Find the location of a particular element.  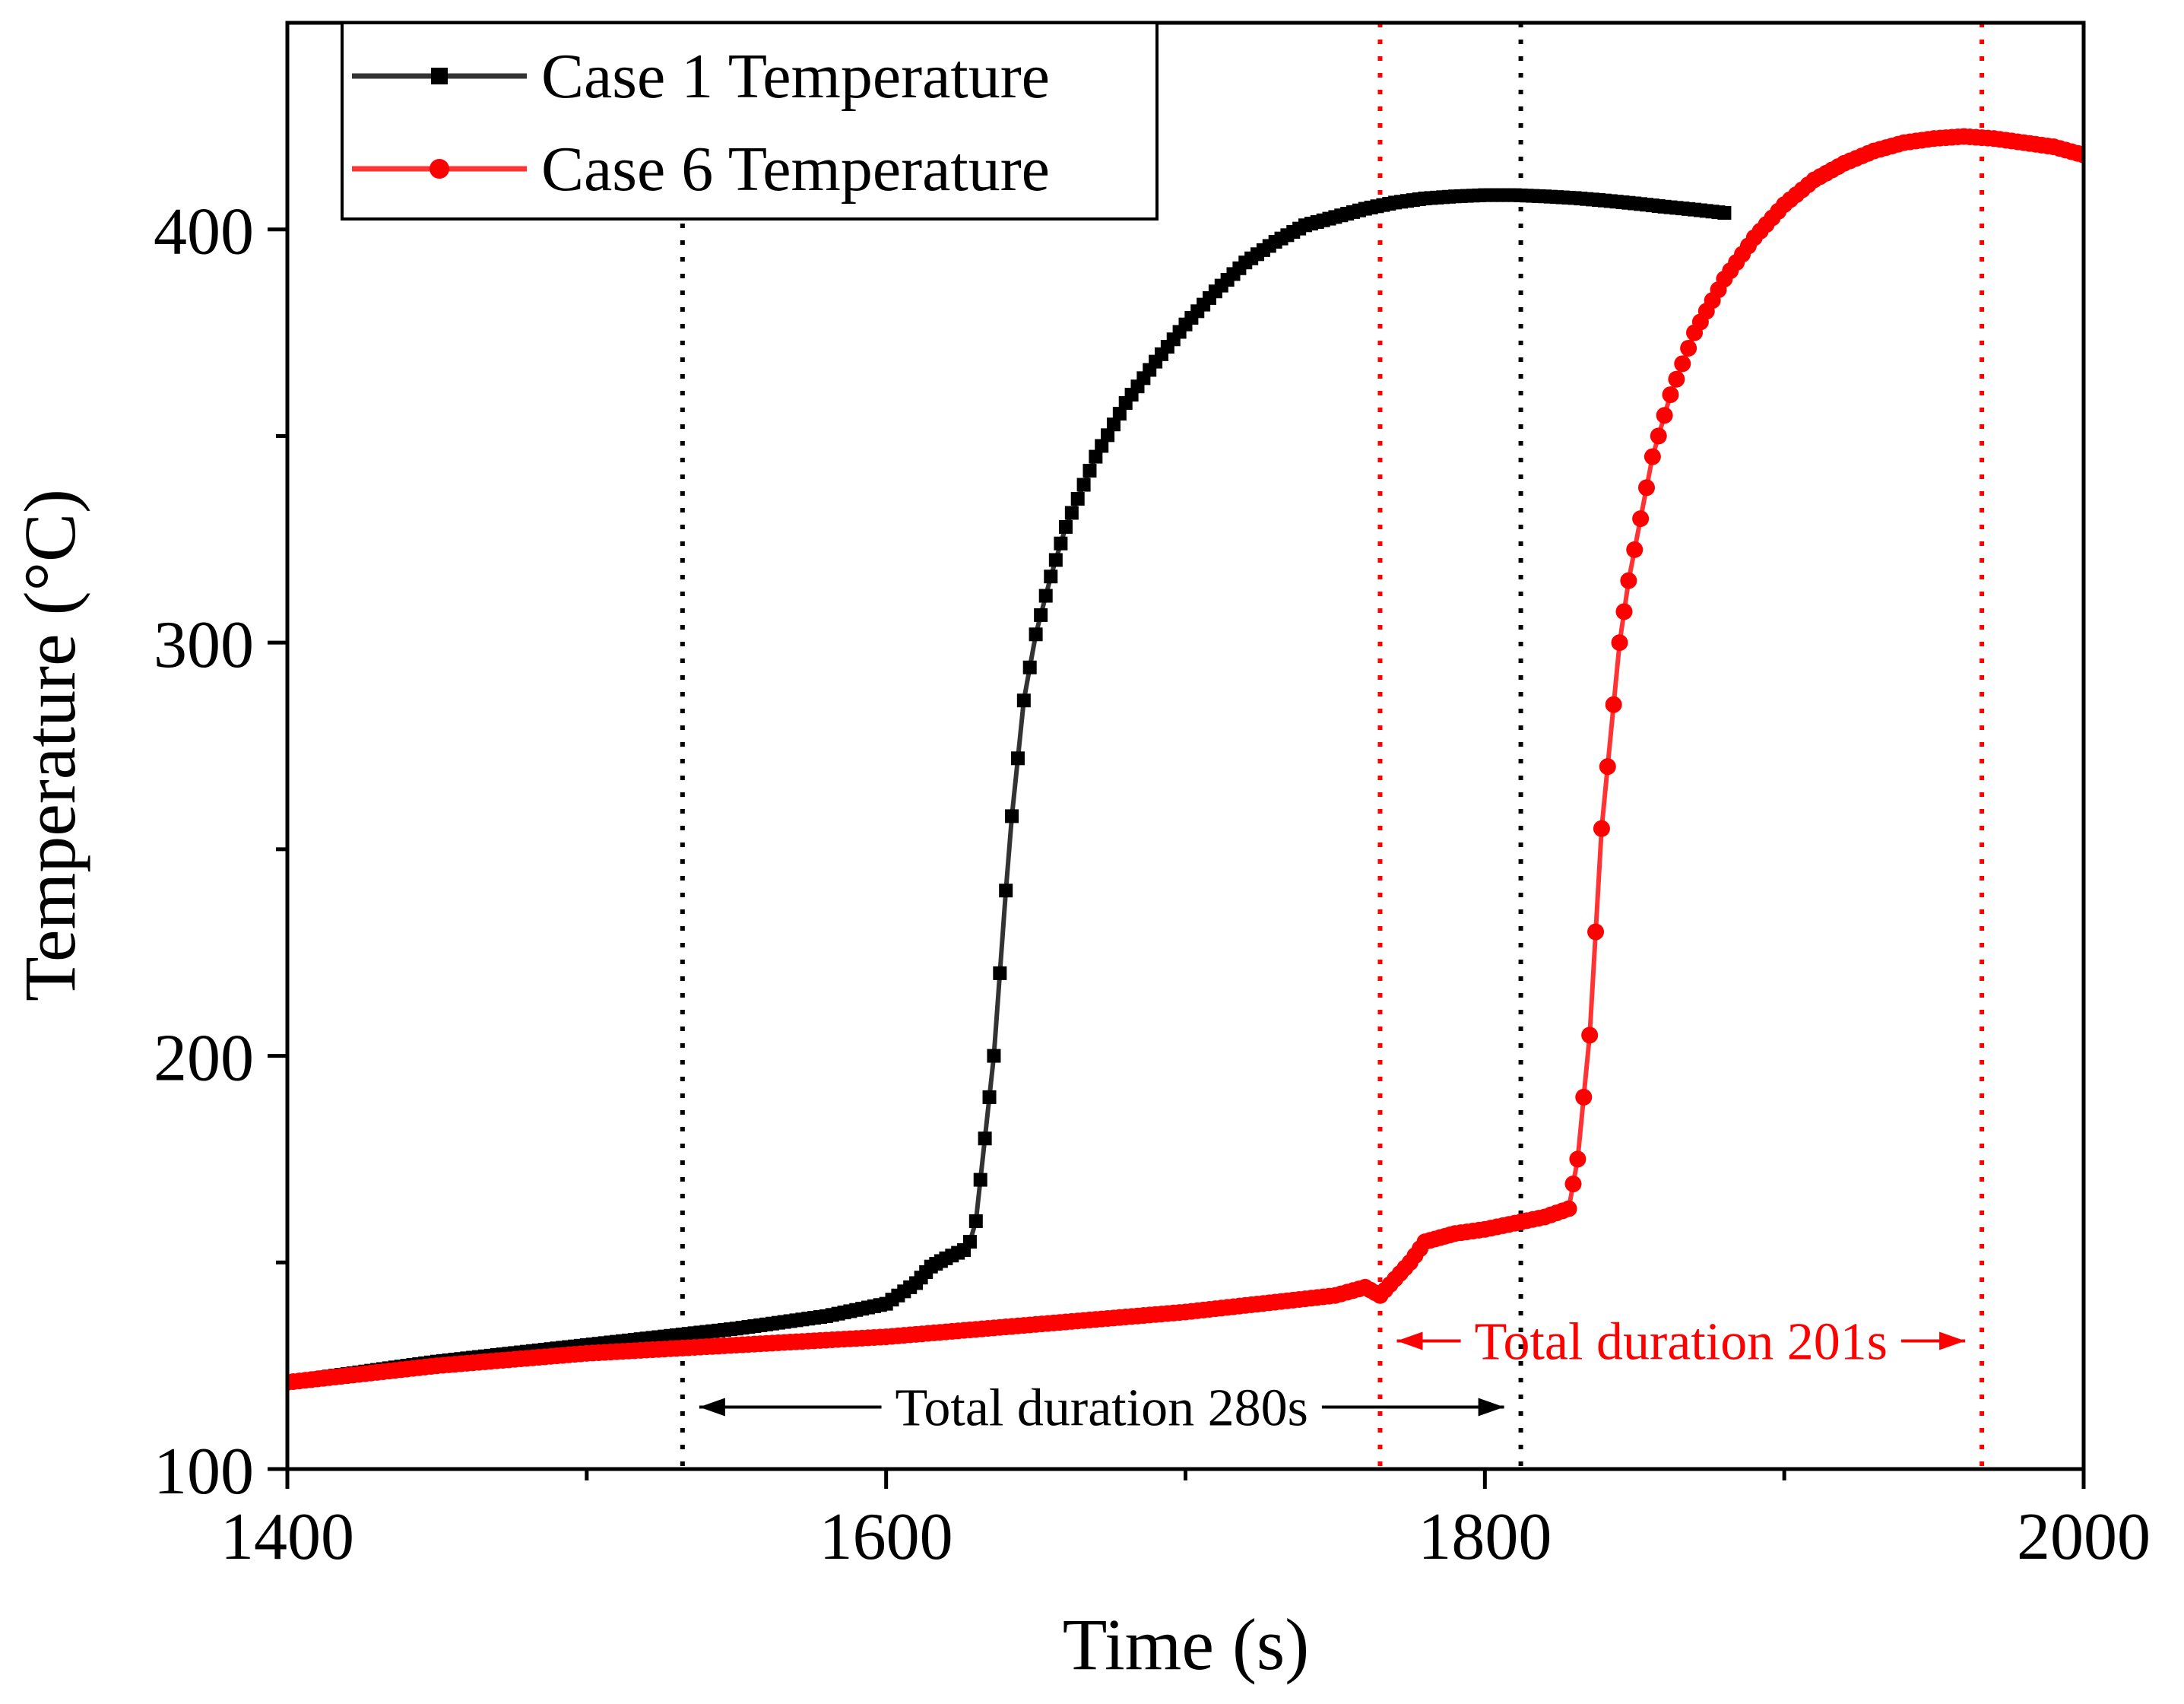

legend-square-marker is located at coordinates (439, 76).